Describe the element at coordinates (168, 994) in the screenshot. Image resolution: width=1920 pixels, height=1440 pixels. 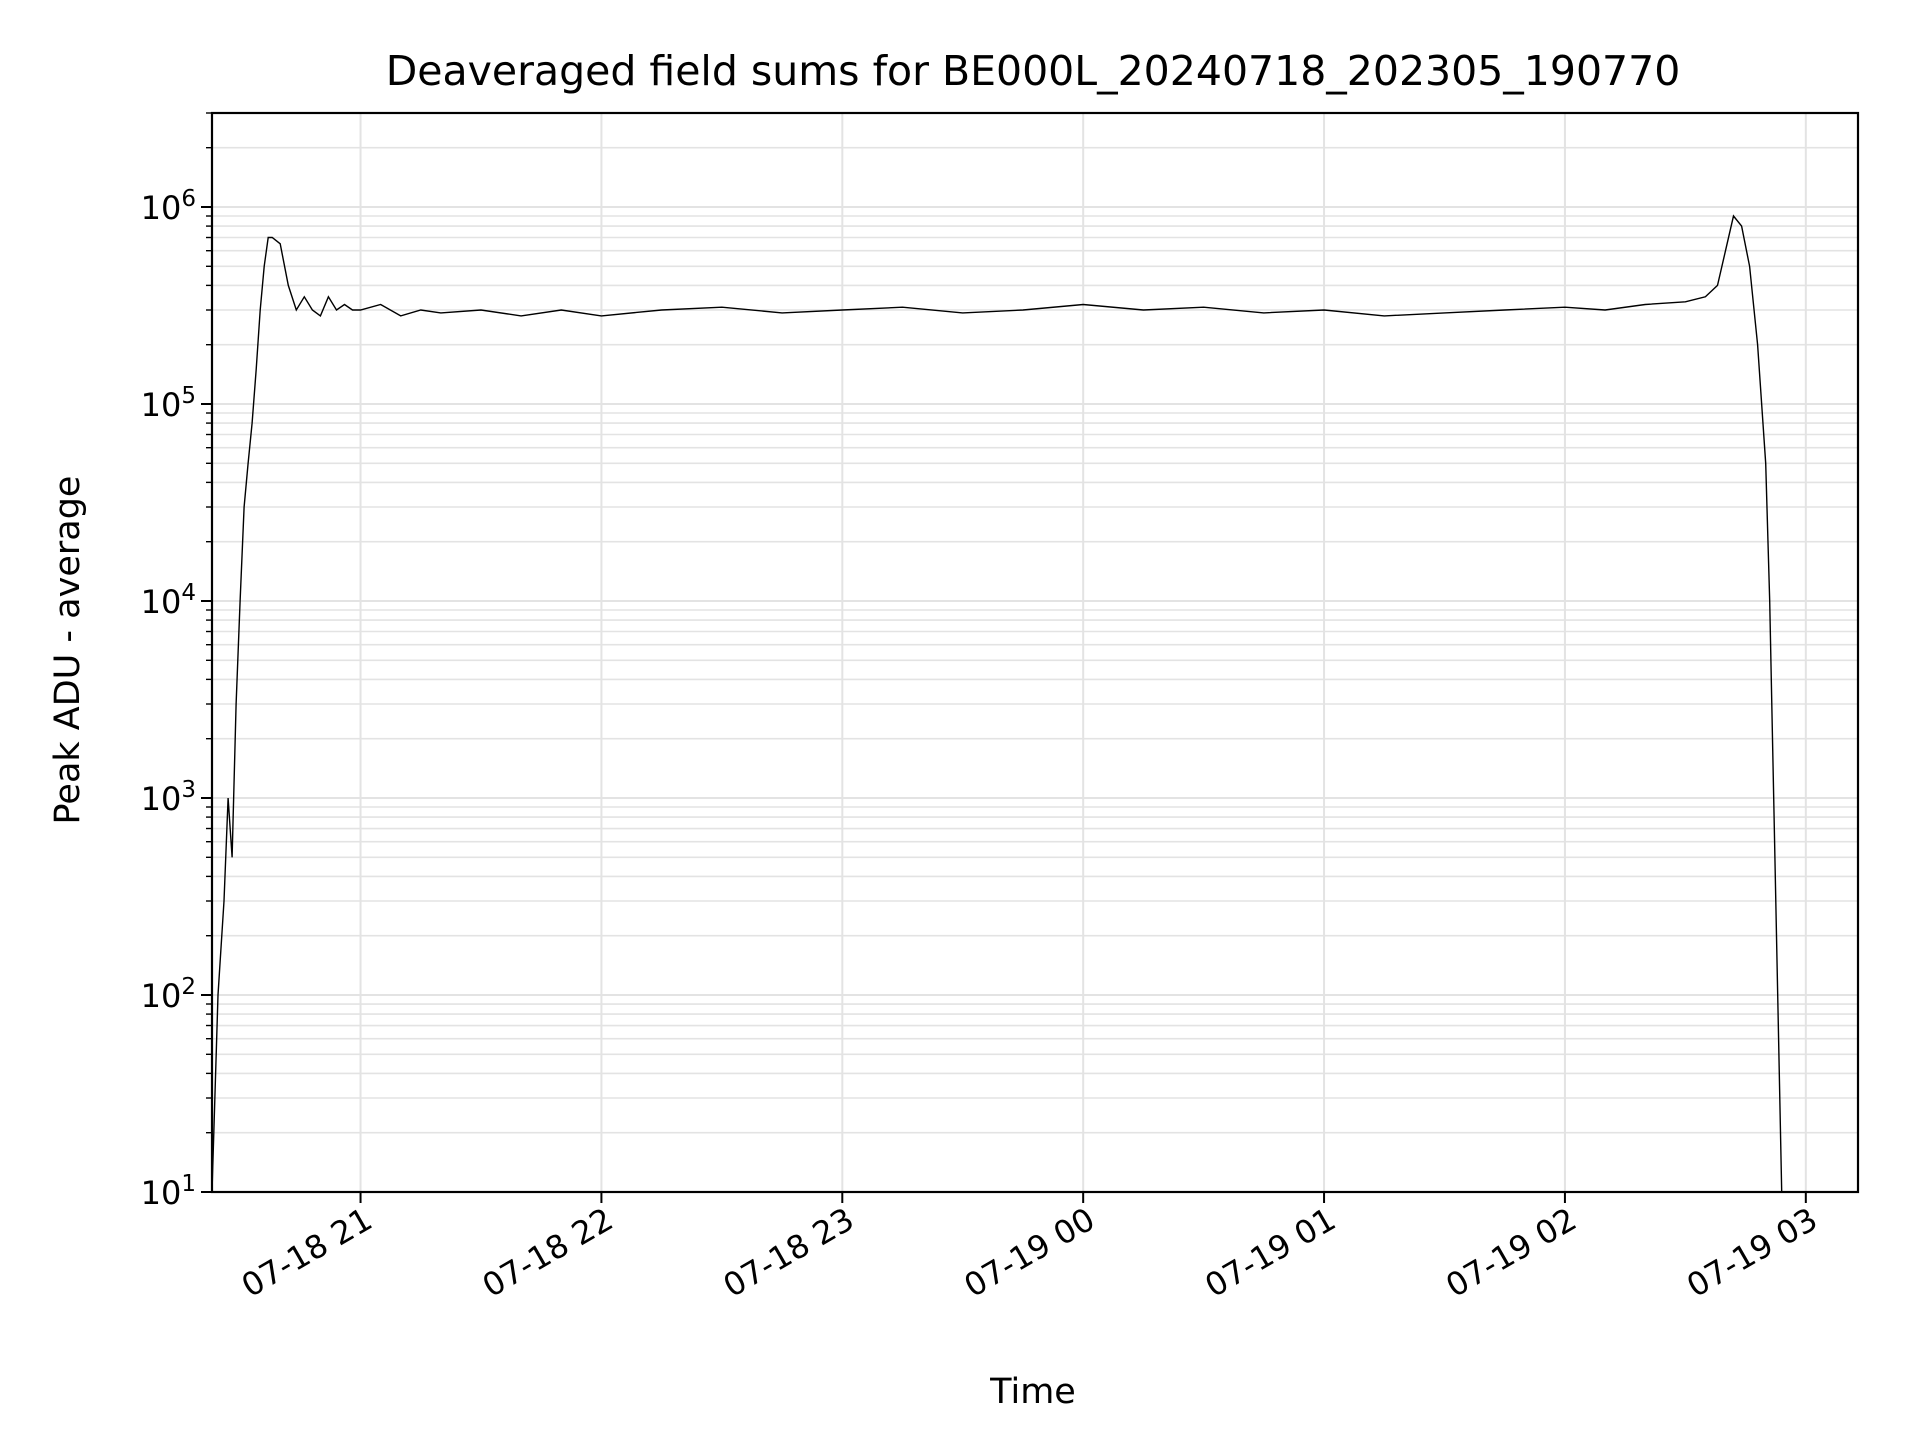
I see `y-tick-label: 102` at that location.